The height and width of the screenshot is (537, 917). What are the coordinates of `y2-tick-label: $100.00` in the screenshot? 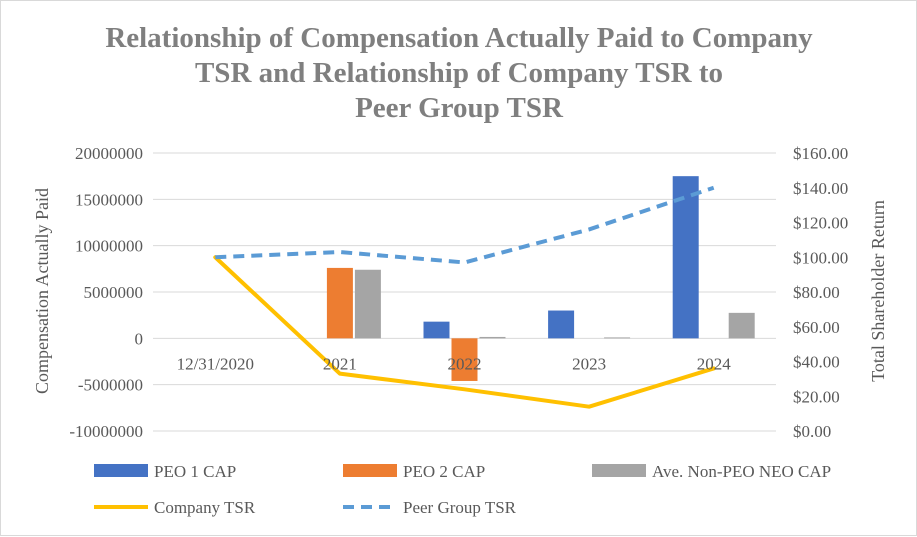 It's located at (820, 257).